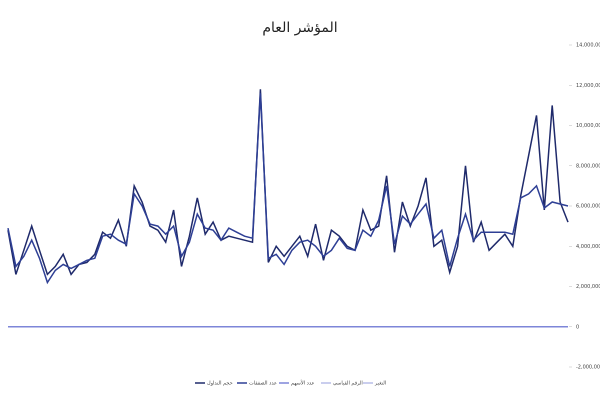 The width and height of the screenshot is (600, 400). What do you see at coordinates (303, 383) in the screenshot?
I see `legend-label: عدد الأسهم` at bounding box center [303, 383].